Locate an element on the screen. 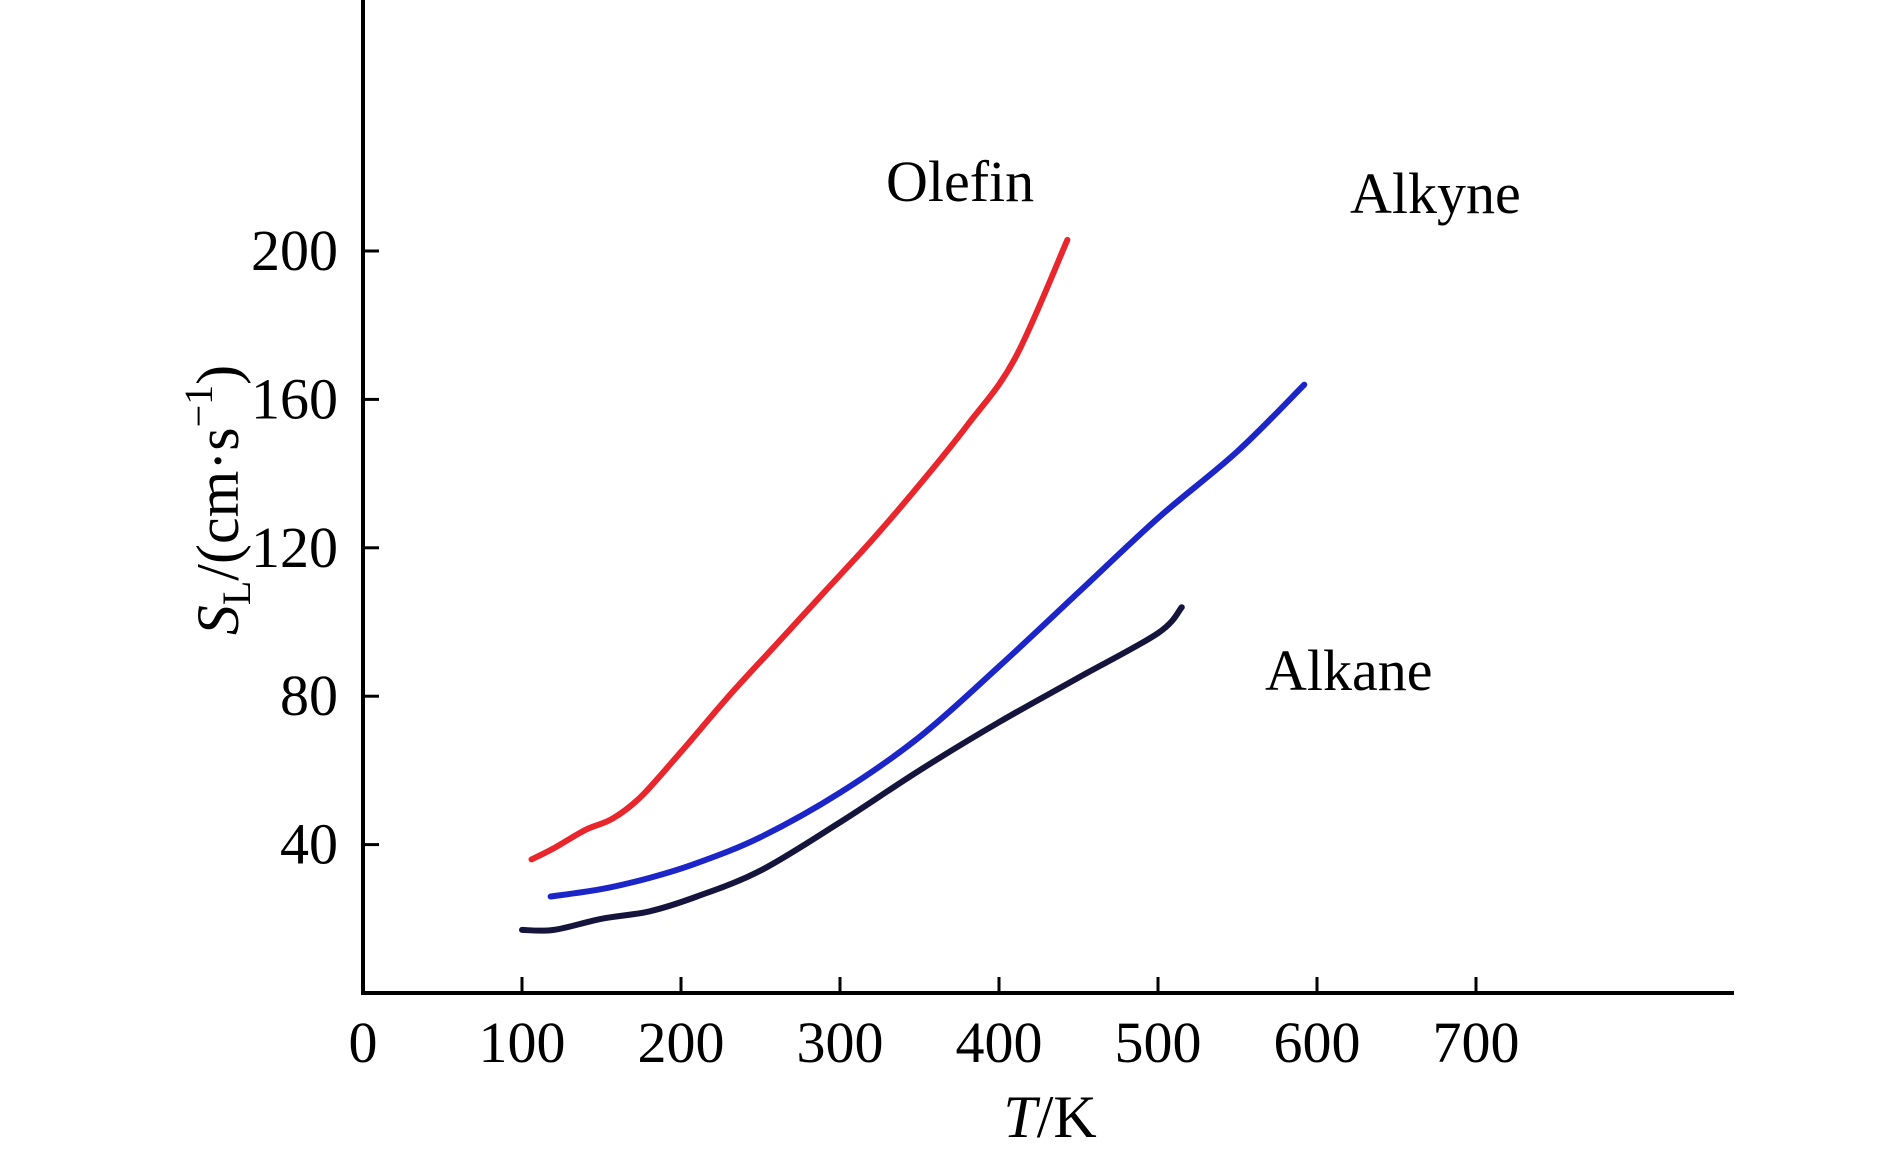 The height and width of the screenshot is (1162, 1890). y-tick-label: 160 is located at coordinates (294, 398).